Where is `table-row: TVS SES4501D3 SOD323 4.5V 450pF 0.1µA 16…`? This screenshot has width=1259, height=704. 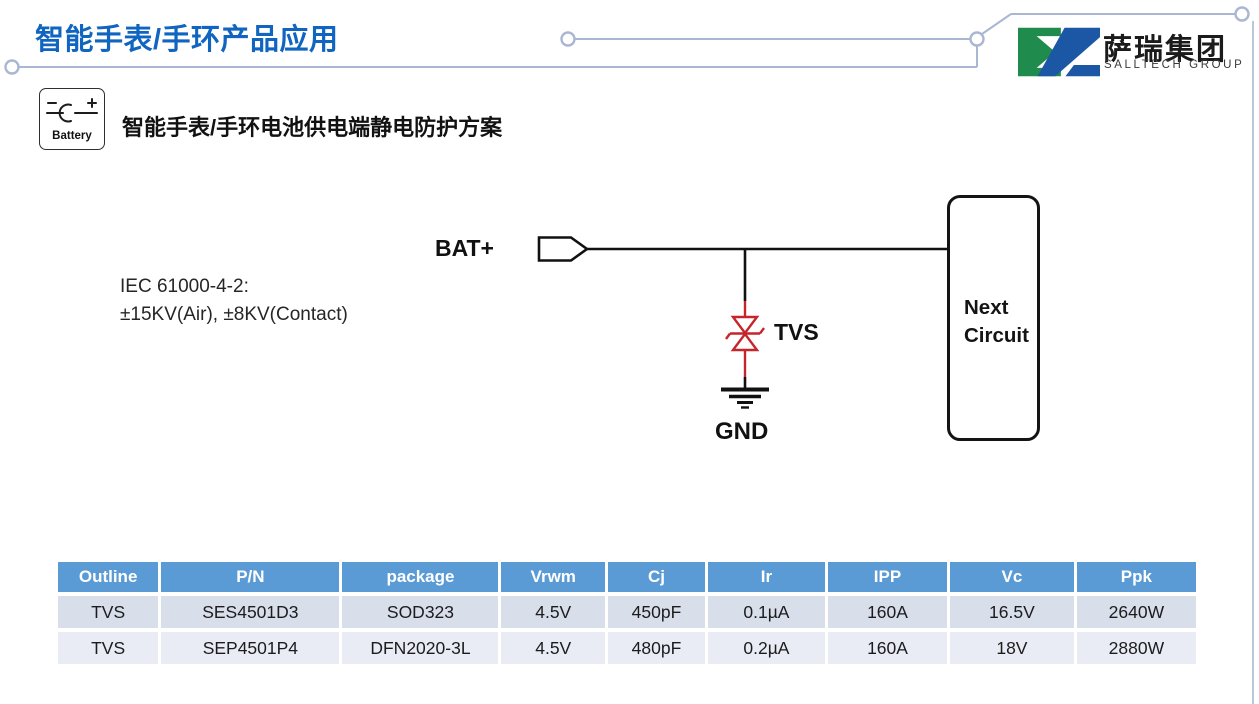 table-row: TVS SES4501D3 SOD323 4.5V 450pF 0.1µA 16… is located at coordinates (627, 612).